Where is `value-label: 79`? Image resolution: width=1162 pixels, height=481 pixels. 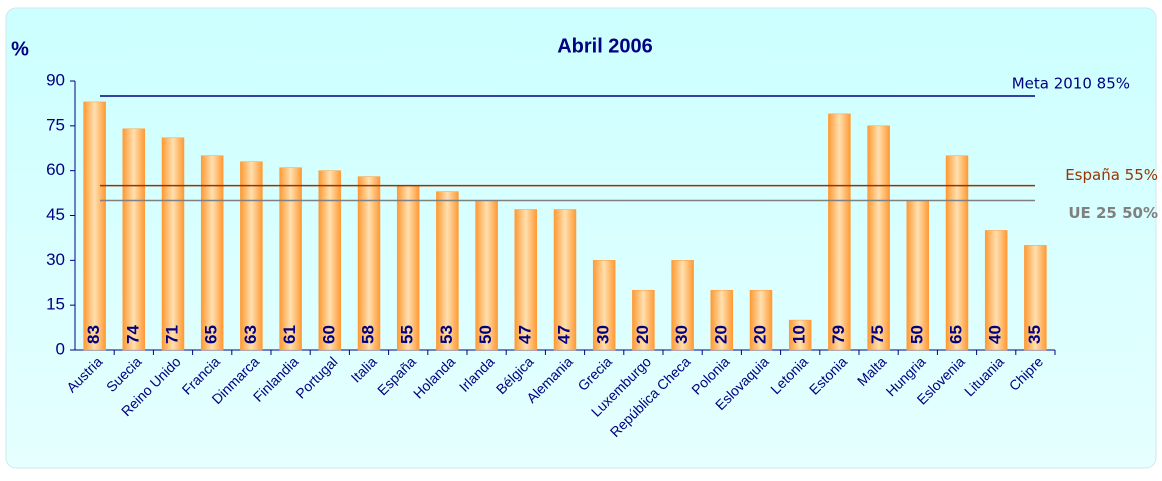 value-label: 79 is located at coordinates (838, 334).